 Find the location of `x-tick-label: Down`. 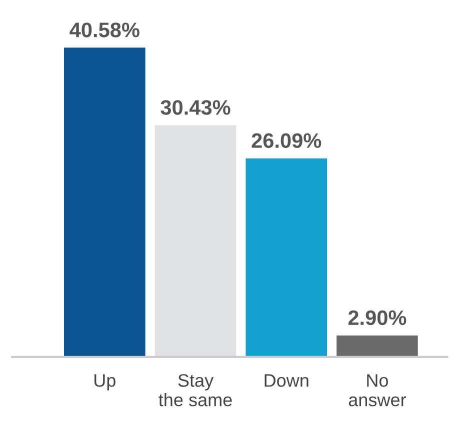

x-tick-label: Down is located at coordinates (286, 380).